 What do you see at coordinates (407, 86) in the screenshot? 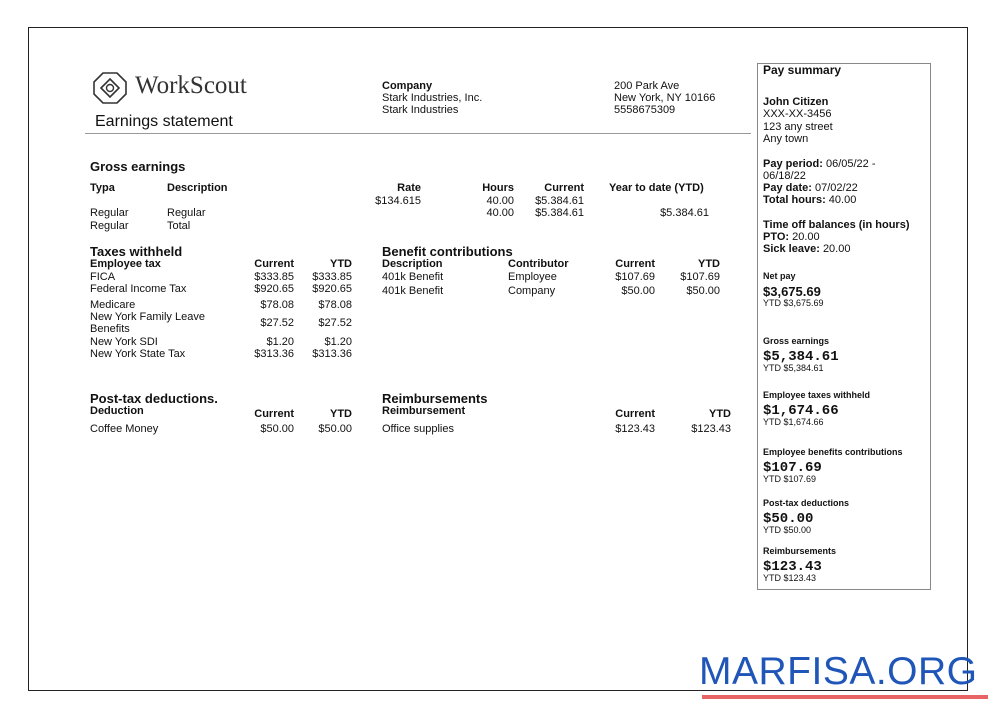
I see `company-label: Company` at bounding box center [407, 86].